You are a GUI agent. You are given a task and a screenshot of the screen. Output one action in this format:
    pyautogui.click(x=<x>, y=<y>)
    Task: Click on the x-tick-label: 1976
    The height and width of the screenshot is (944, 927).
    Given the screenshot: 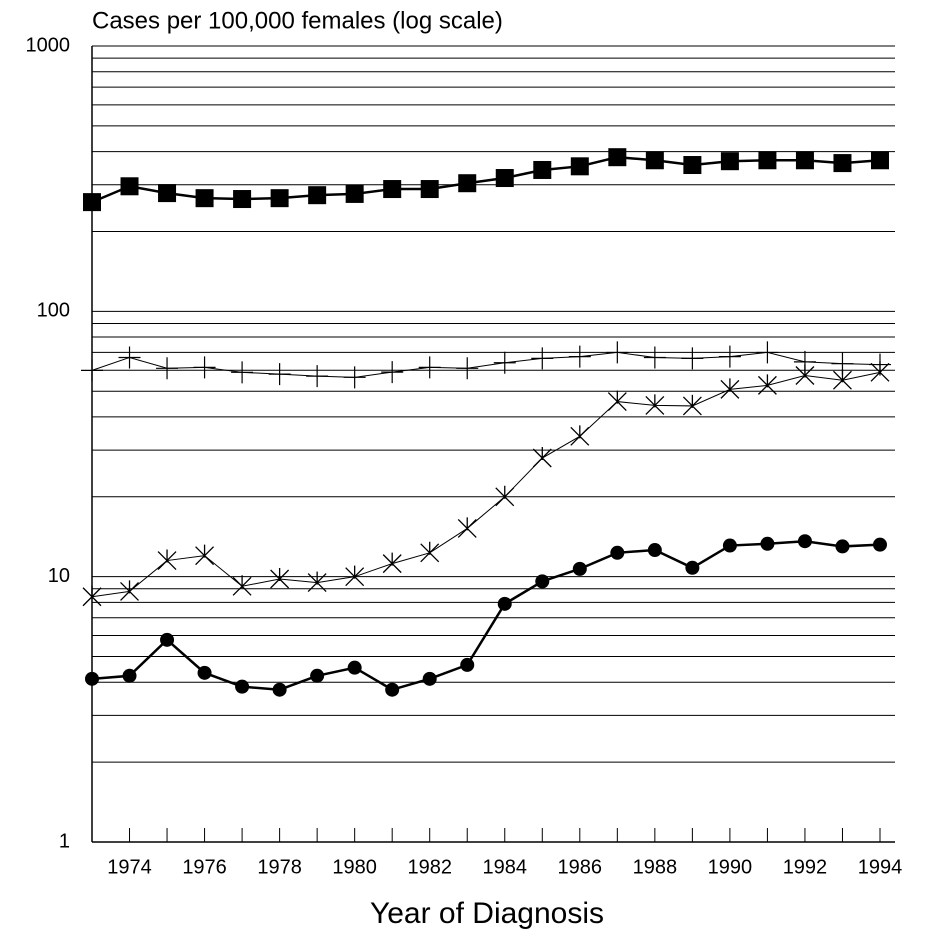 What is the action you would take?
    pyautogui.click(x=204, y=867)
    